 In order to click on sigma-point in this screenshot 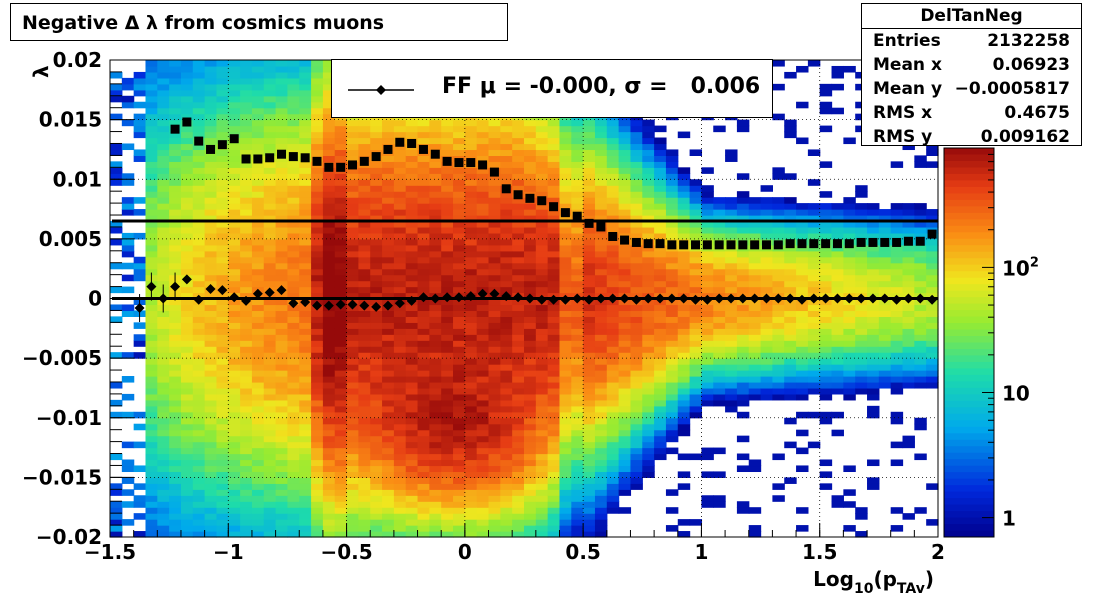, I will do `click(684, 245)`.